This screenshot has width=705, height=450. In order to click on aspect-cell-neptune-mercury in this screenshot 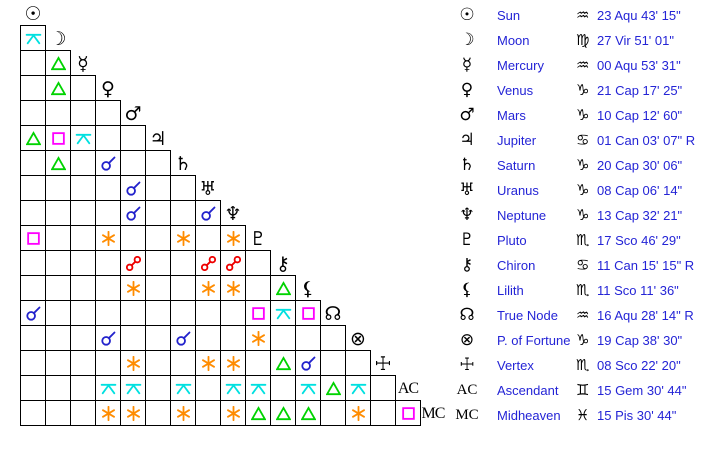, I will do `click(83, 213)`.